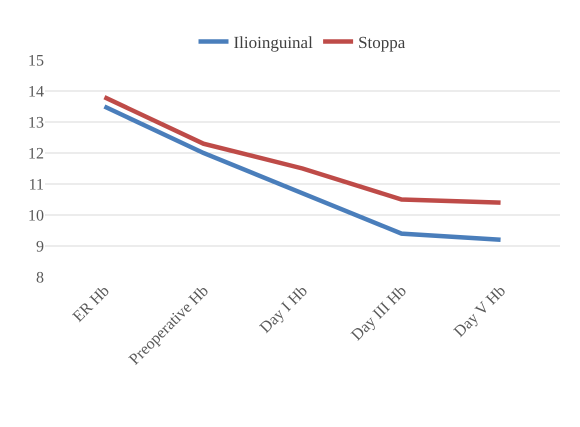  What do you see at coordinates (36, 154) in the screenshot?
I see `y-tick-label: 12` at bounding box center [36, 154].